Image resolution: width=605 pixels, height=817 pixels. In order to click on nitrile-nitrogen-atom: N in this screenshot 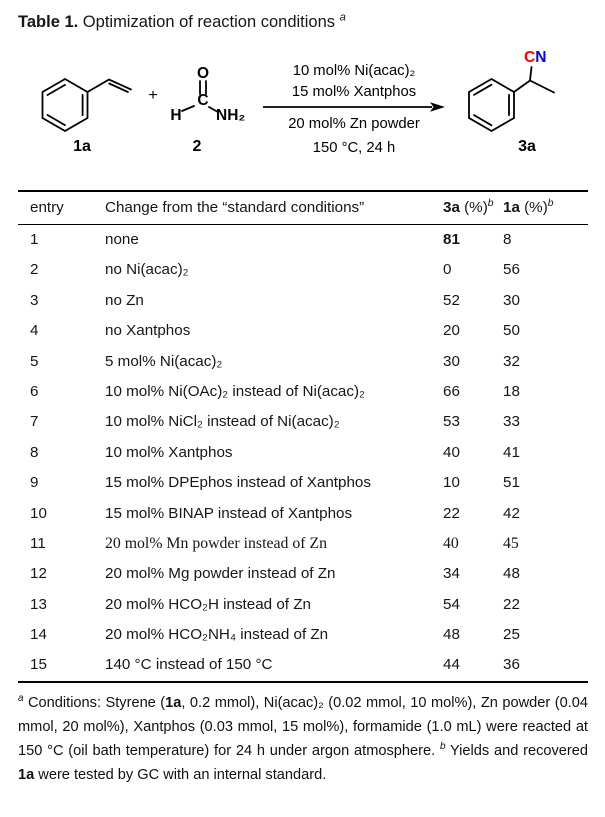, I will do `click(540, 57)`.